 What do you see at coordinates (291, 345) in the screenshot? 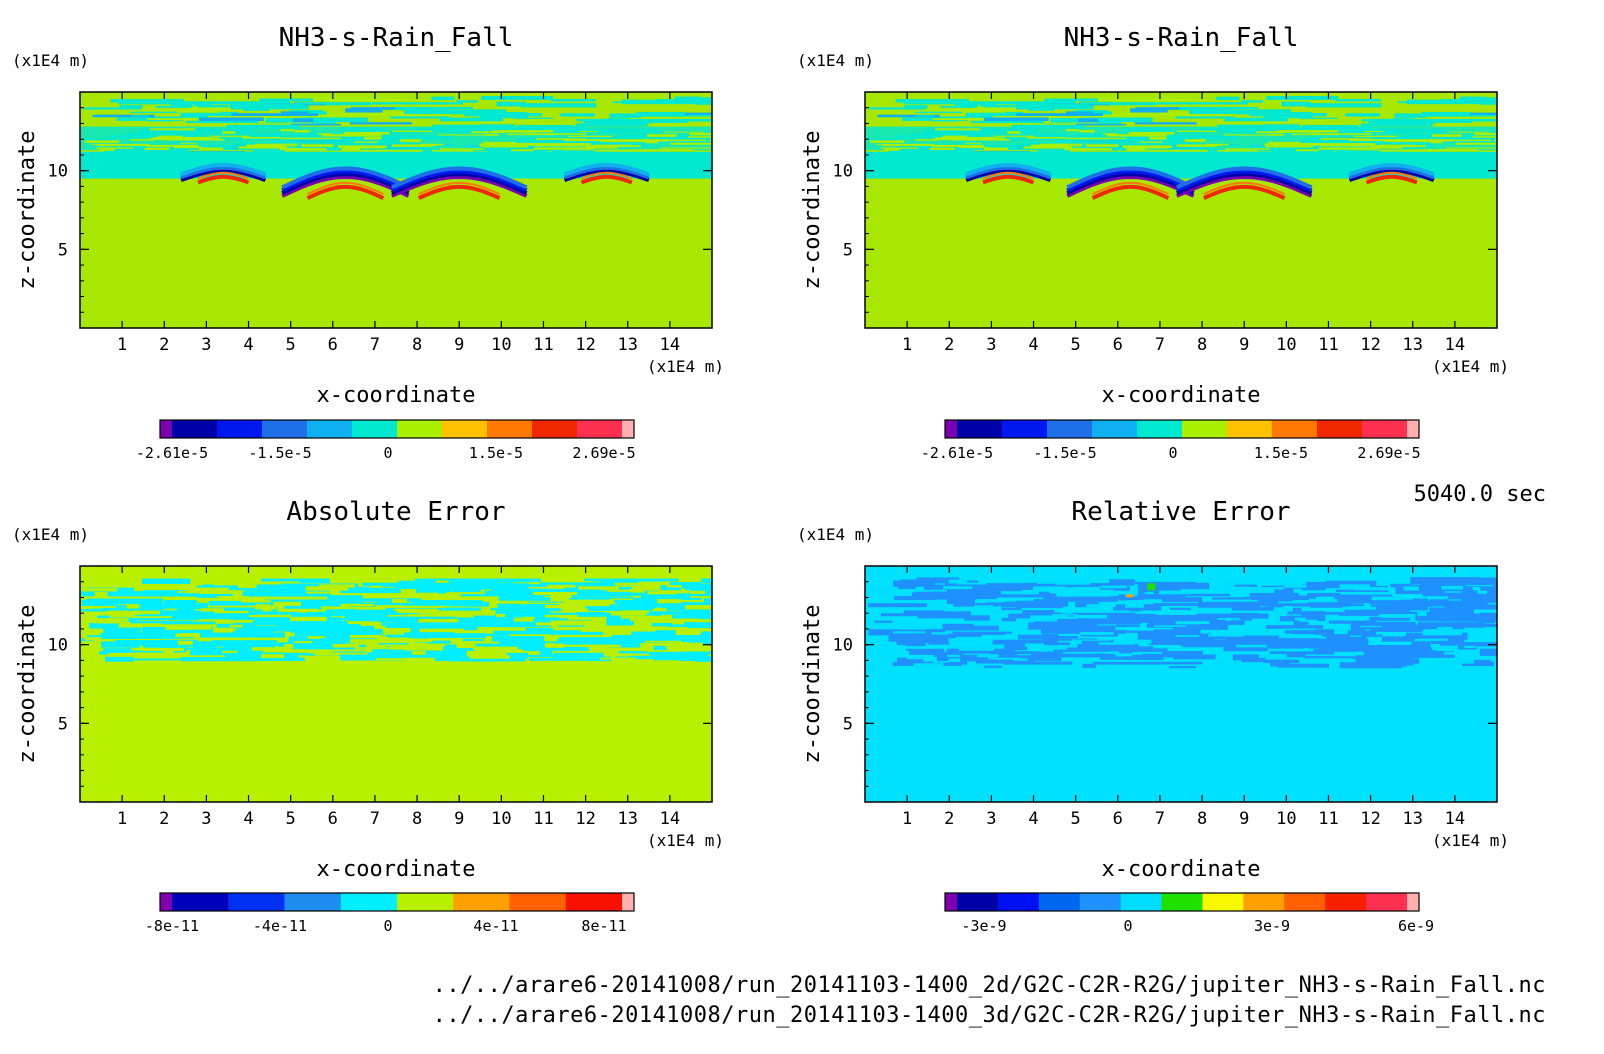
I see `x-tick-label: 5` at bounding box center [291, 345].